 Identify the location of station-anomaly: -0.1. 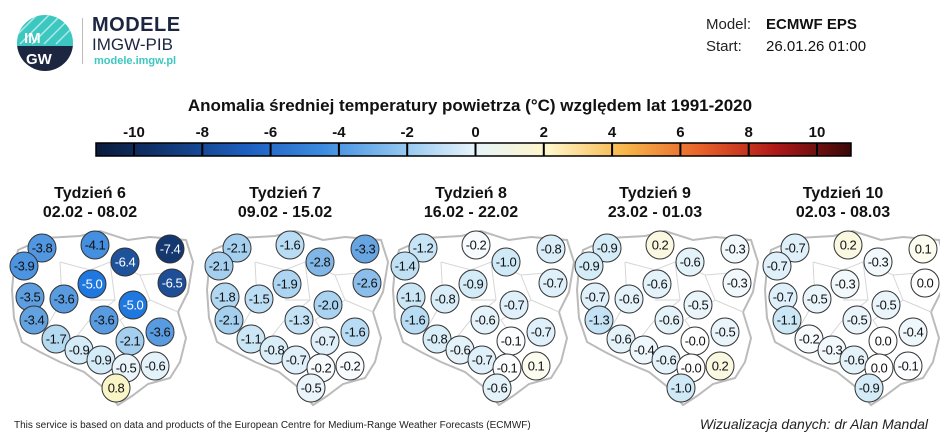
(908, 366).